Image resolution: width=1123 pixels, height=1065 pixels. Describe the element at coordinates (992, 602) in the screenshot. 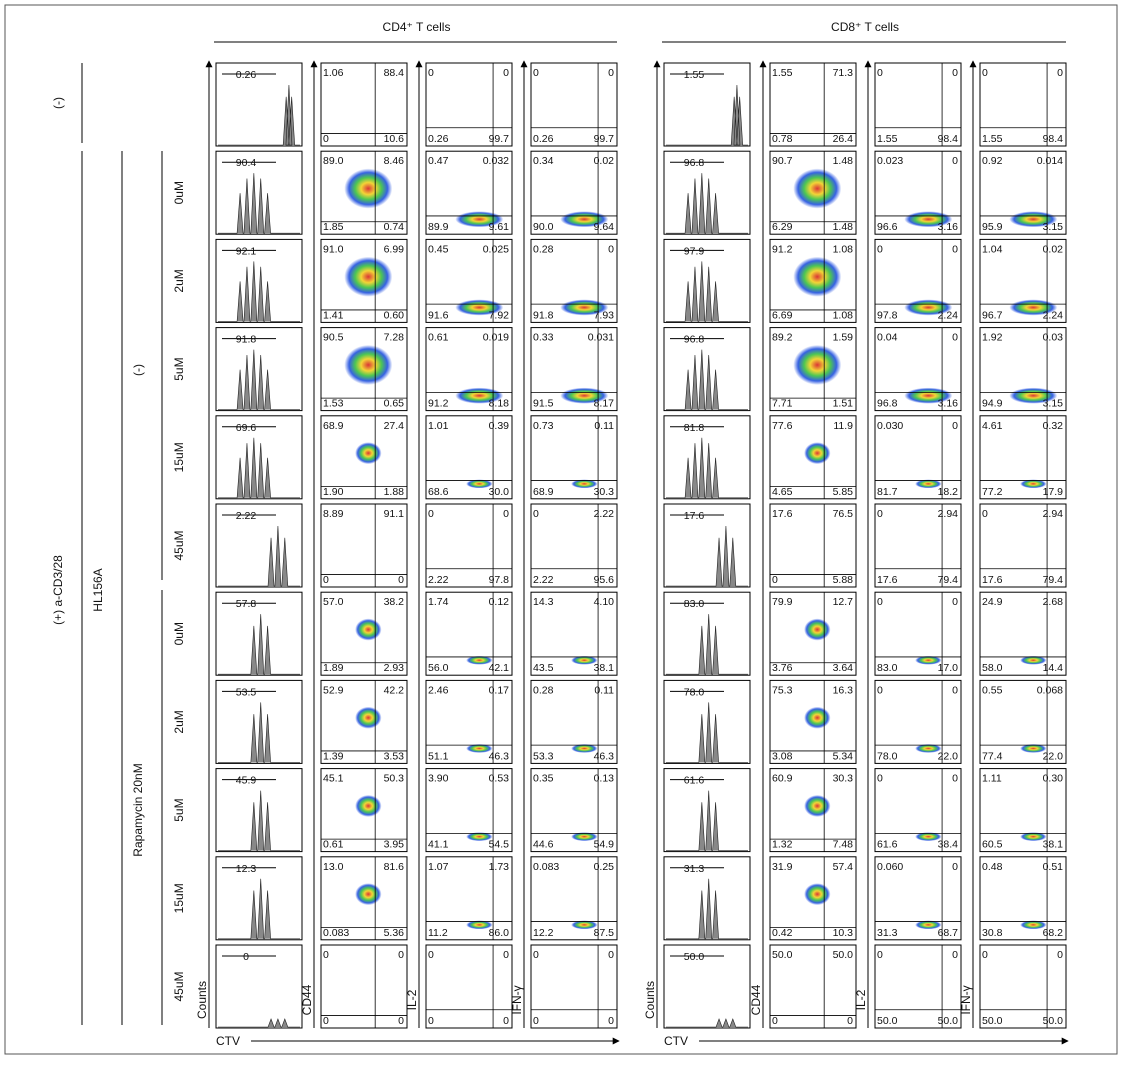

I see `quadrant-value: 24.9` at that location.